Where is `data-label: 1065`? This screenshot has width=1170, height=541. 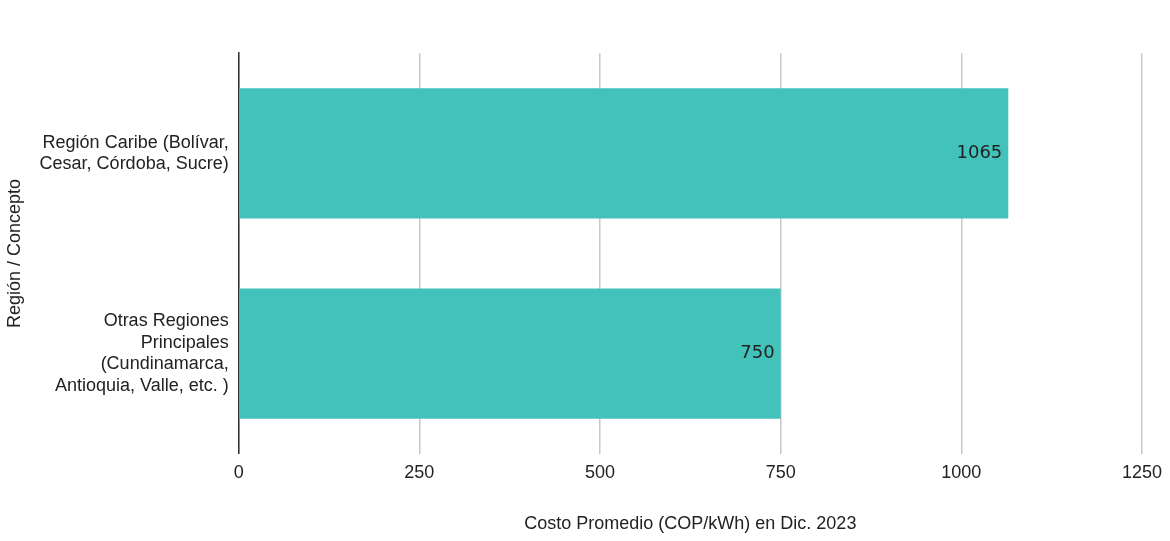
data-label: 1065 is located at coordinates (979, 152).